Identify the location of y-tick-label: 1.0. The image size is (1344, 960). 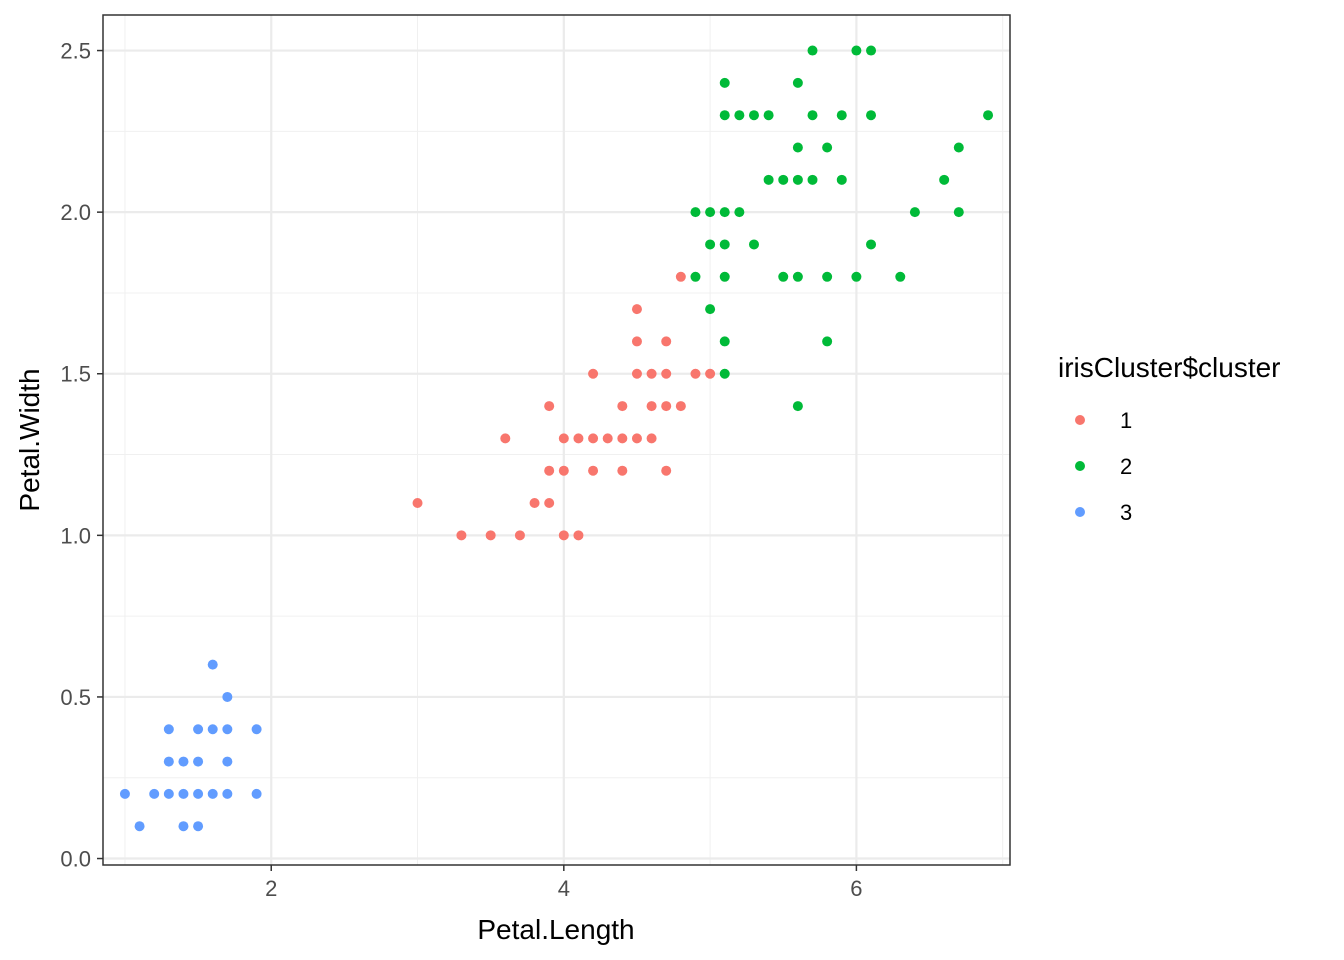
(75, 535).